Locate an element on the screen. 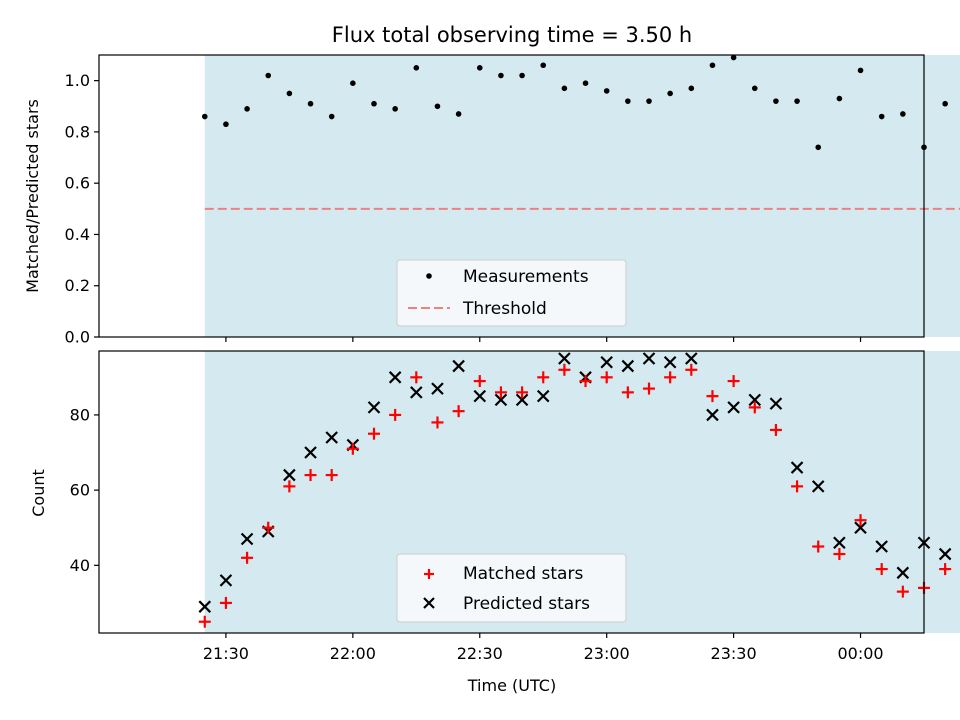 Image resolution: width=960 pixels, height=720 pixels. ratio-y-tick-label: 0.2 is located at coordinates (77, 285).